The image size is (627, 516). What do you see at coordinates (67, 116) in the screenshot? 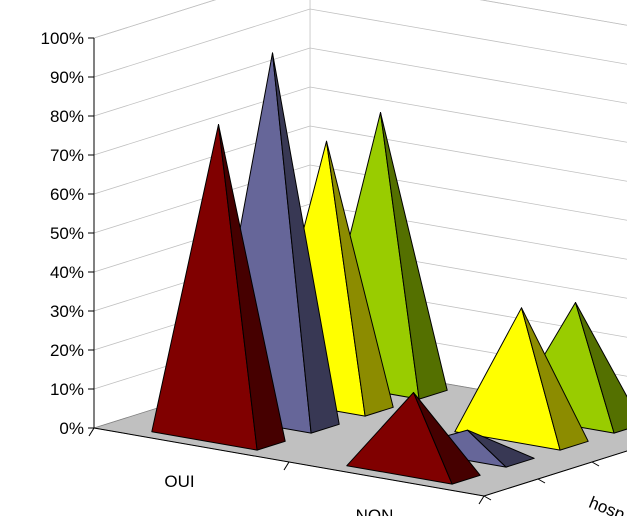
I see `y-tick-label: 80%` at bounding box center [67, 116].